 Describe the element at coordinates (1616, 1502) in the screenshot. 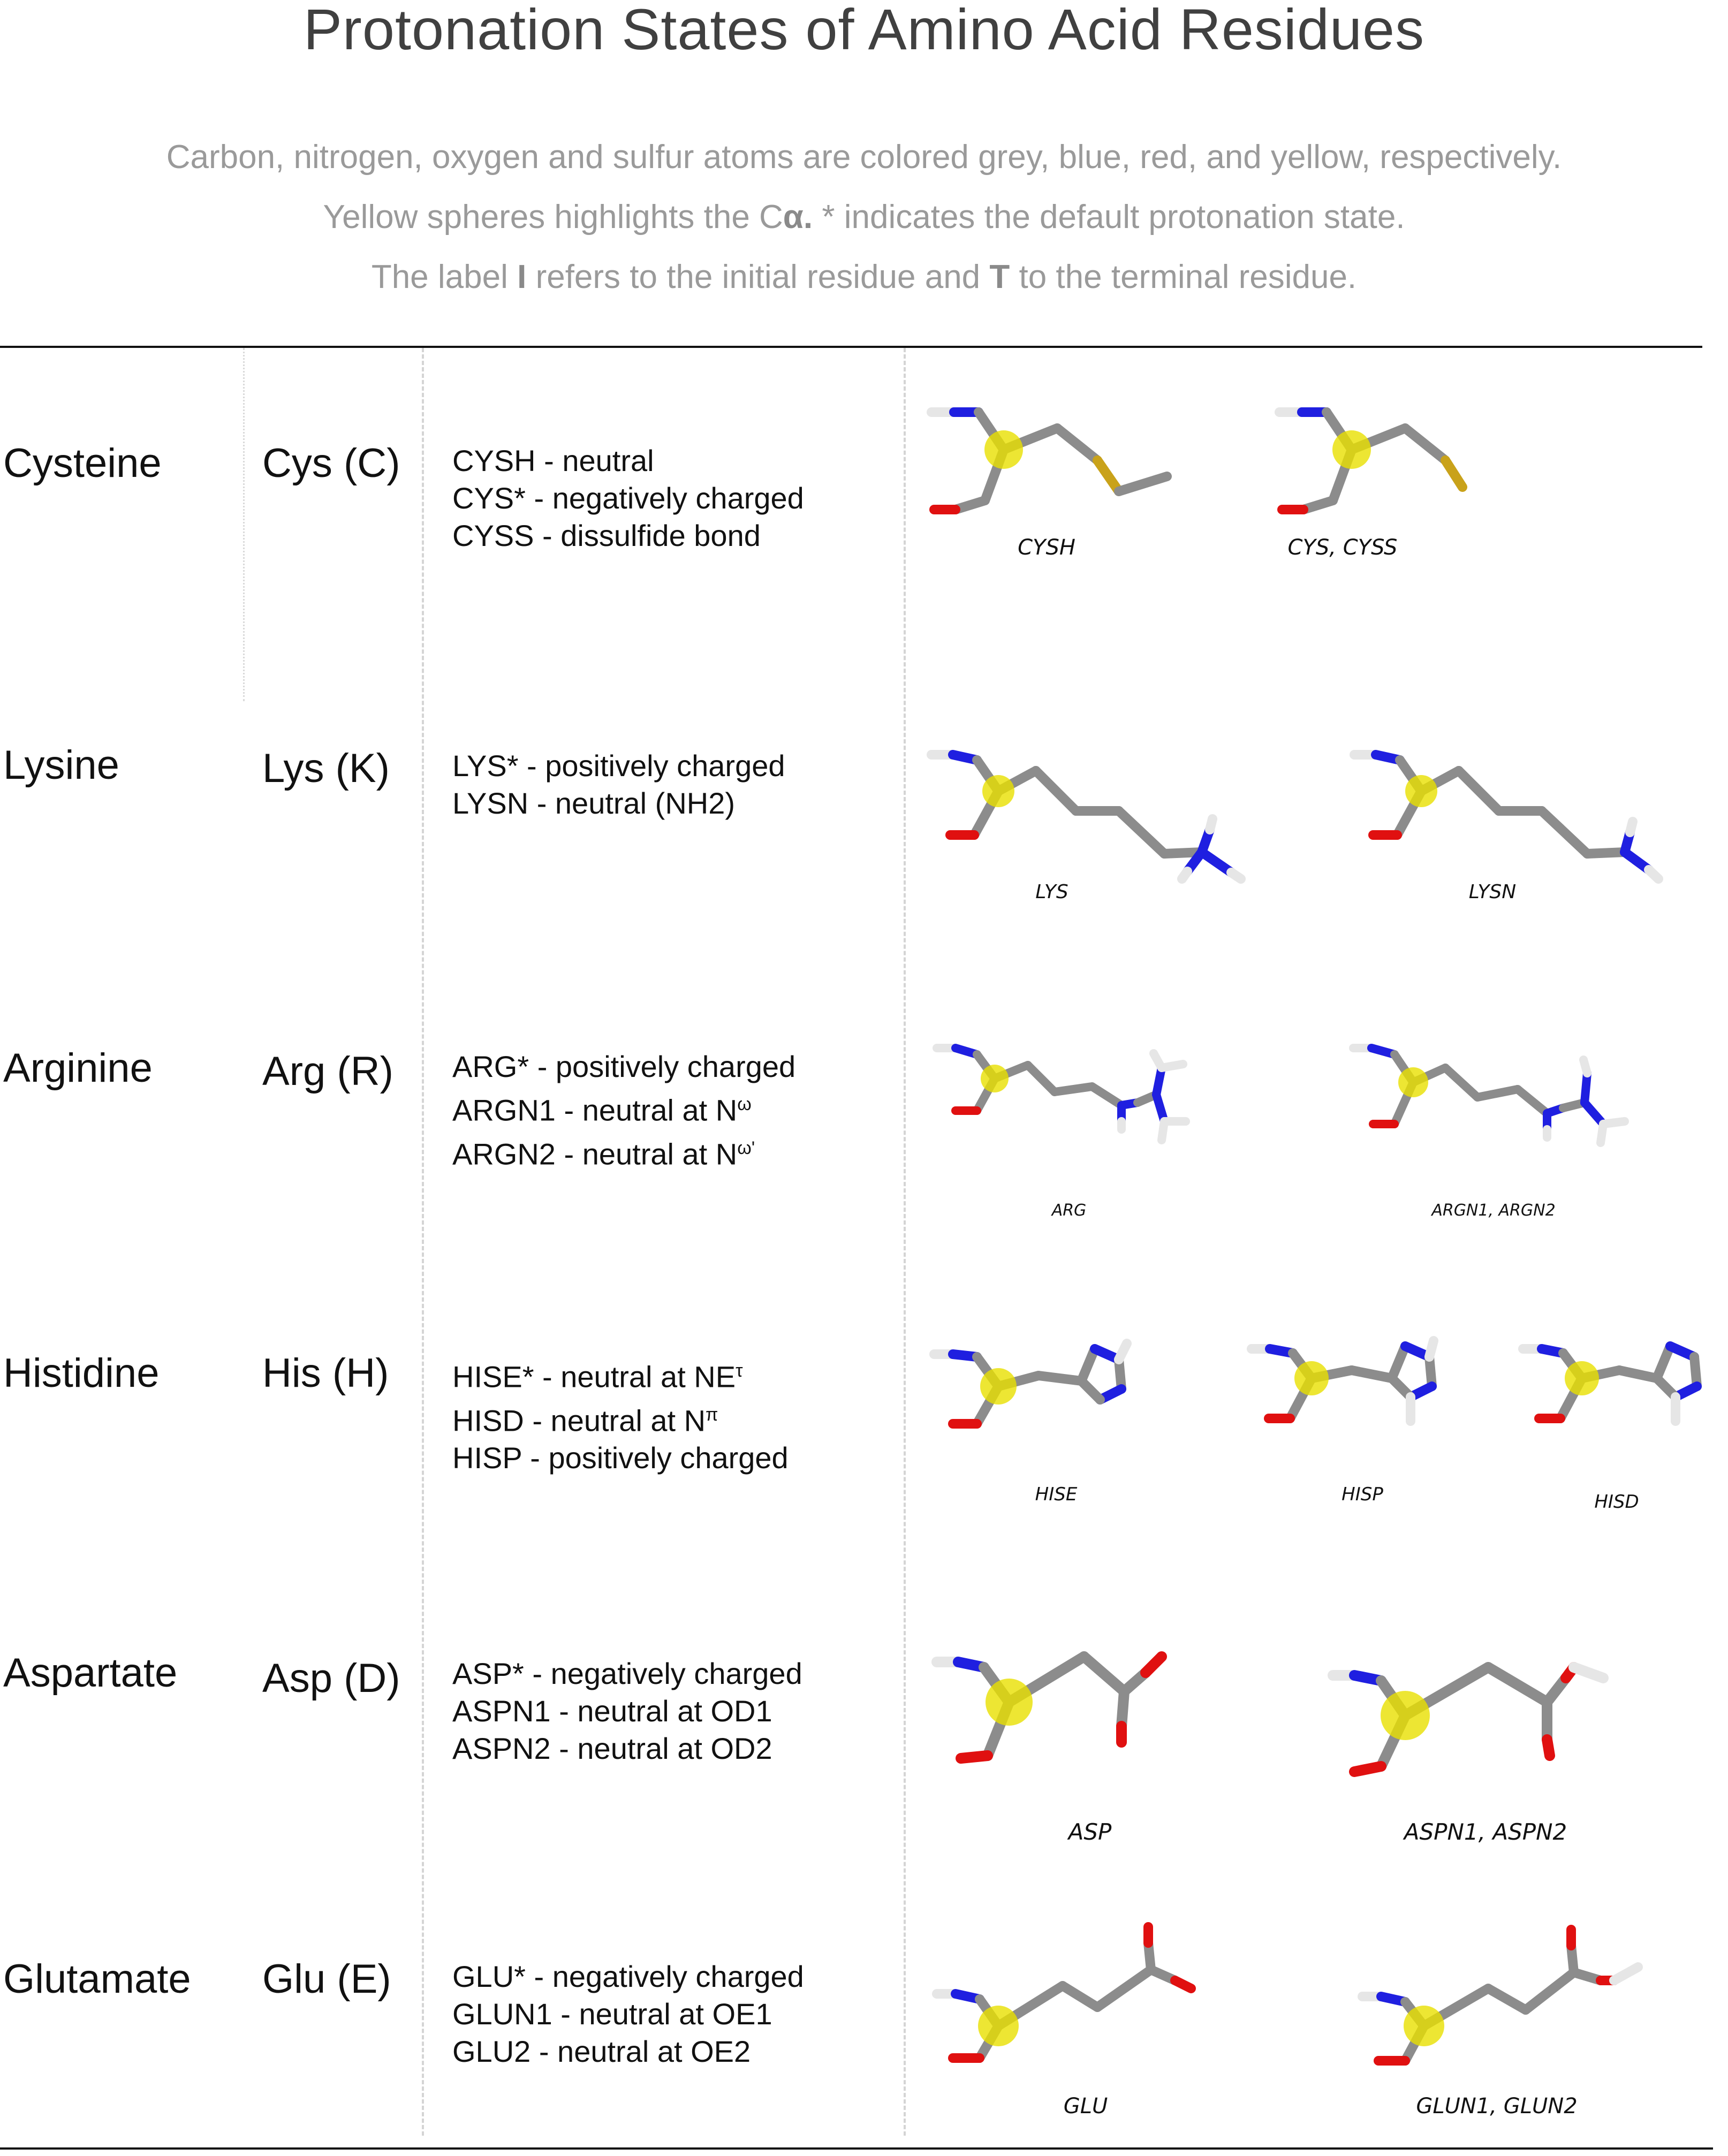

I see `structure-label: HISD` at that location.